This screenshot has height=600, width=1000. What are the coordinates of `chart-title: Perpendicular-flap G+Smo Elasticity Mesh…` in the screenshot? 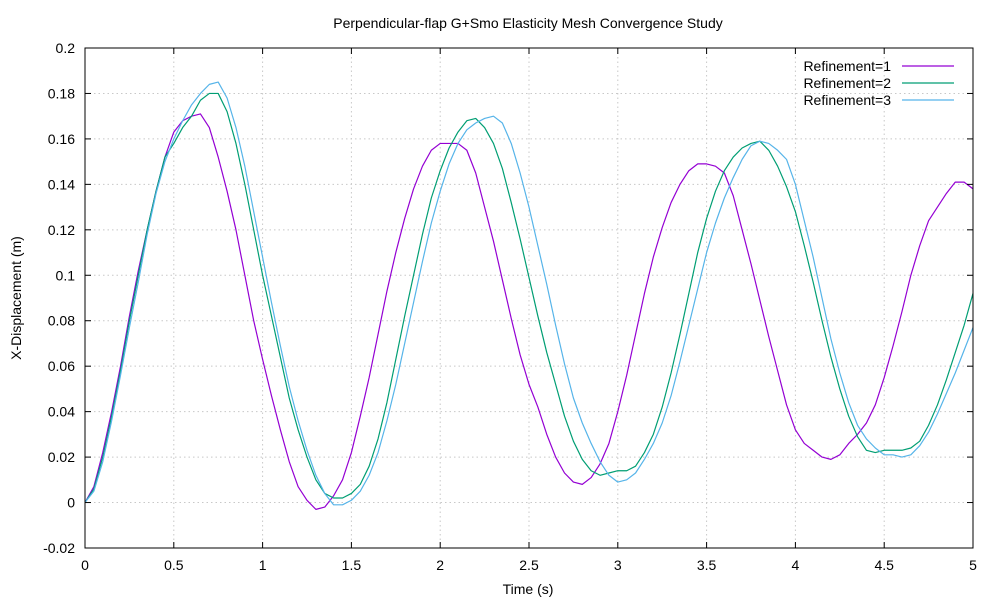 It's located at (527, 23).